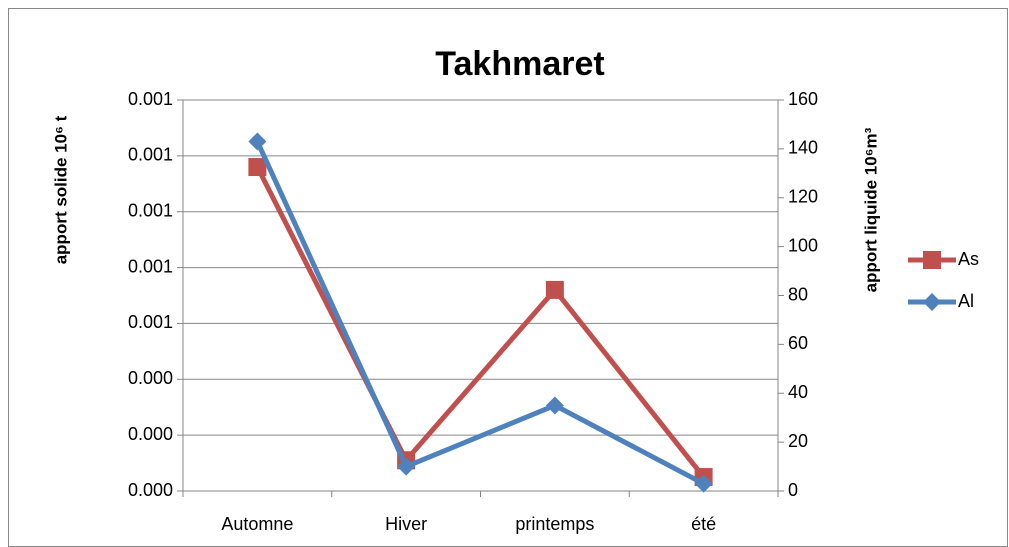 The width and height of the screenshot is (1009, 547). What do you see at coordinates (803, 99) in the screenshot?
I see `y2-tick-label: 160` at bounding box center [803, 99].